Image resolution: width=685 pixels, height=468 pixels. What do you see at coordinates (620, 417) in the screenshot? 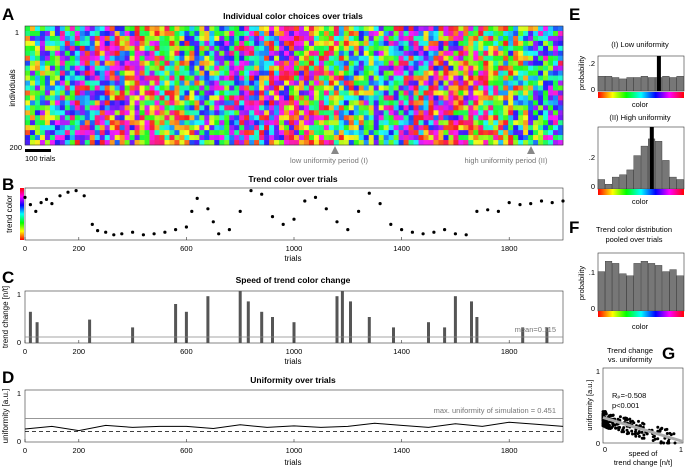
I see `scatter-point` at bounding box center [620, 417].